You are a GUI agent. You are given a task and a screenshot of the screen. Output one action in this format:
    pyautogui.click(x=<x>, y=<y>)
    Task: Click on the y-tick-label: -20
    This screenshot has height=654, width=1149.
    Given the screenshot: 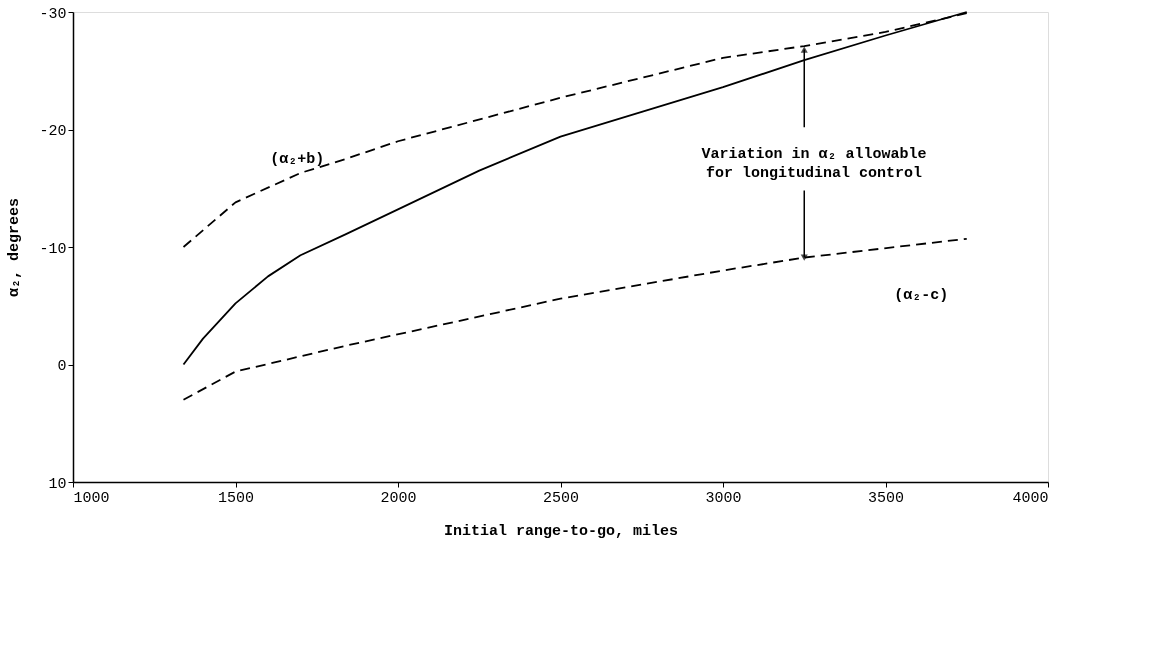 What is the action you would take?
    pyautogui.click(x=53, y=131)
    